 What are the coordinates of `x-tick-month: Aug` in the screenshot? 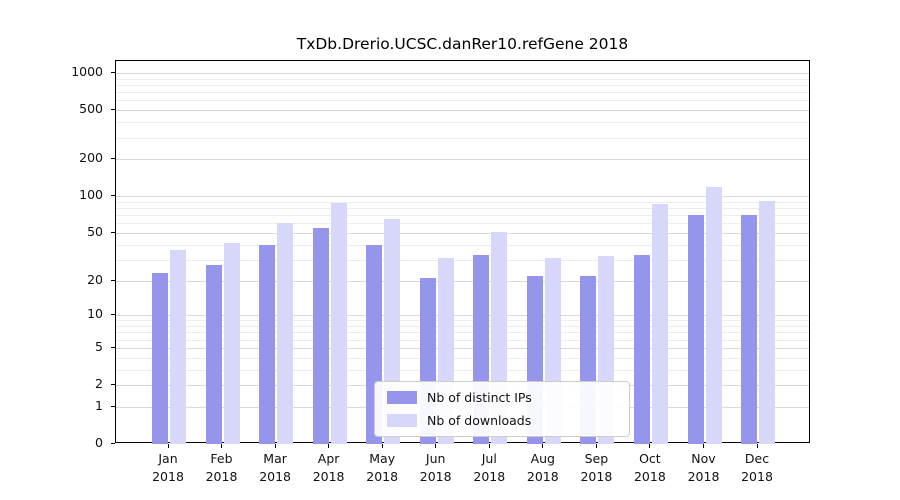 It's located at (542, 458).